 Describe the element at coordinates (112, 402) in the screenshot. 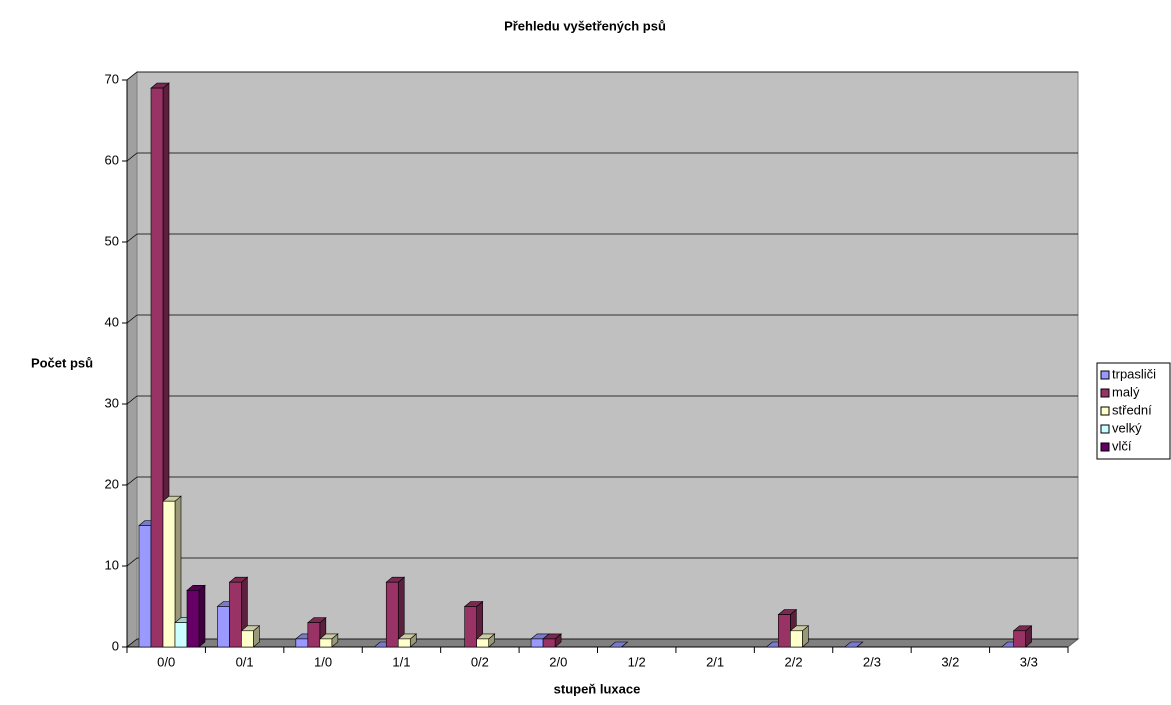

I see `y-tick-label: 30` at that location.